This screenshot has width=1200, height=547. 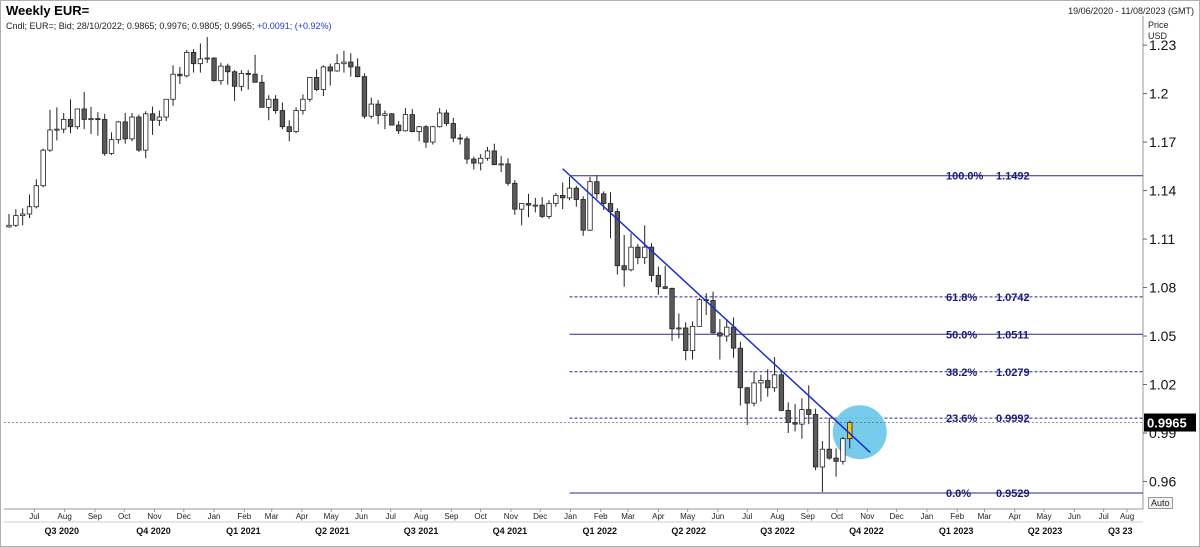 What do you see at coordinates (34, 516) in the screenshot?
I see `x-tick-label-month: Jul` at bounding box center [34, 516].